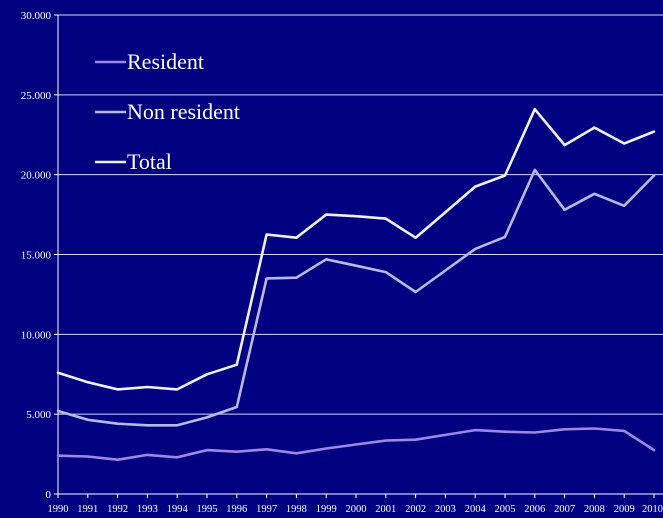 This screenshot has height=518, width=663. I want to click on legend-label: Non resident, so click(183, 111).